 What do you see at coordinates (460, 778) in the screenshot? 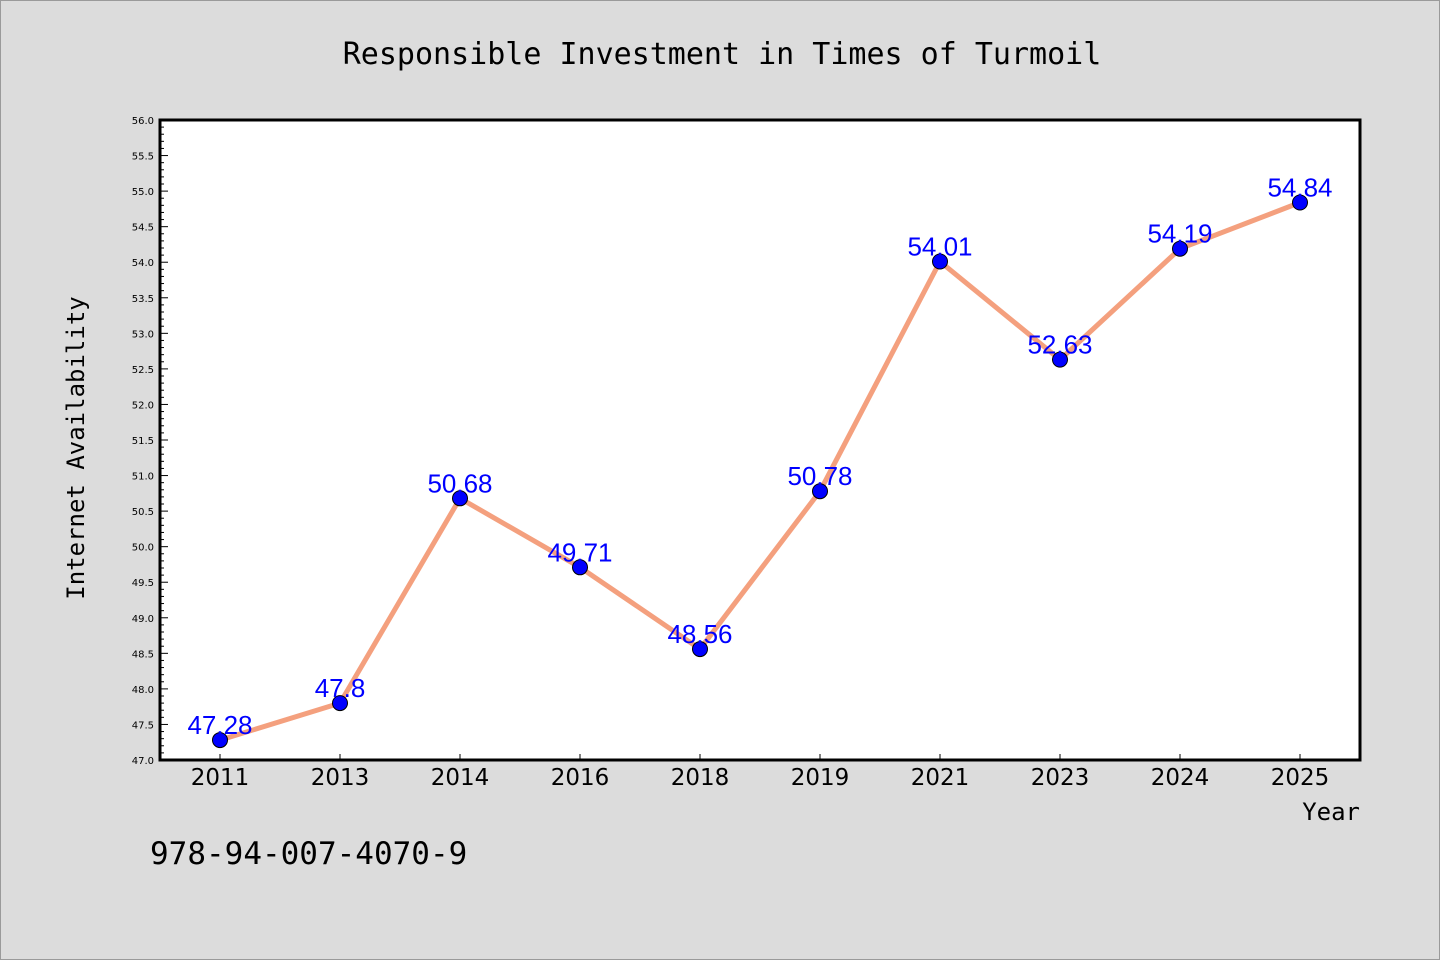
I see `x-tick-label: 2014` at bounding box center [460, 778].